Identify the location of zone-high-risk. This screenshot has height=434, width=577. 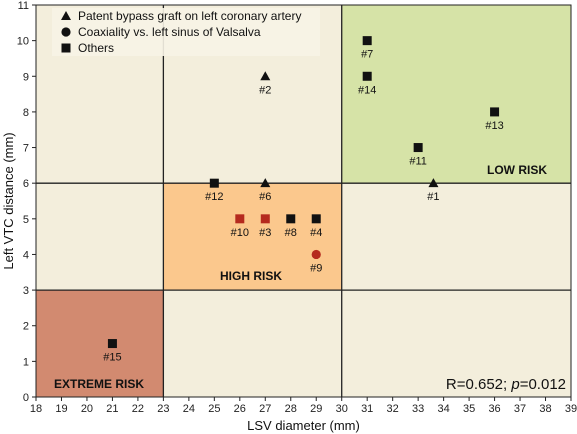
(252, 237).